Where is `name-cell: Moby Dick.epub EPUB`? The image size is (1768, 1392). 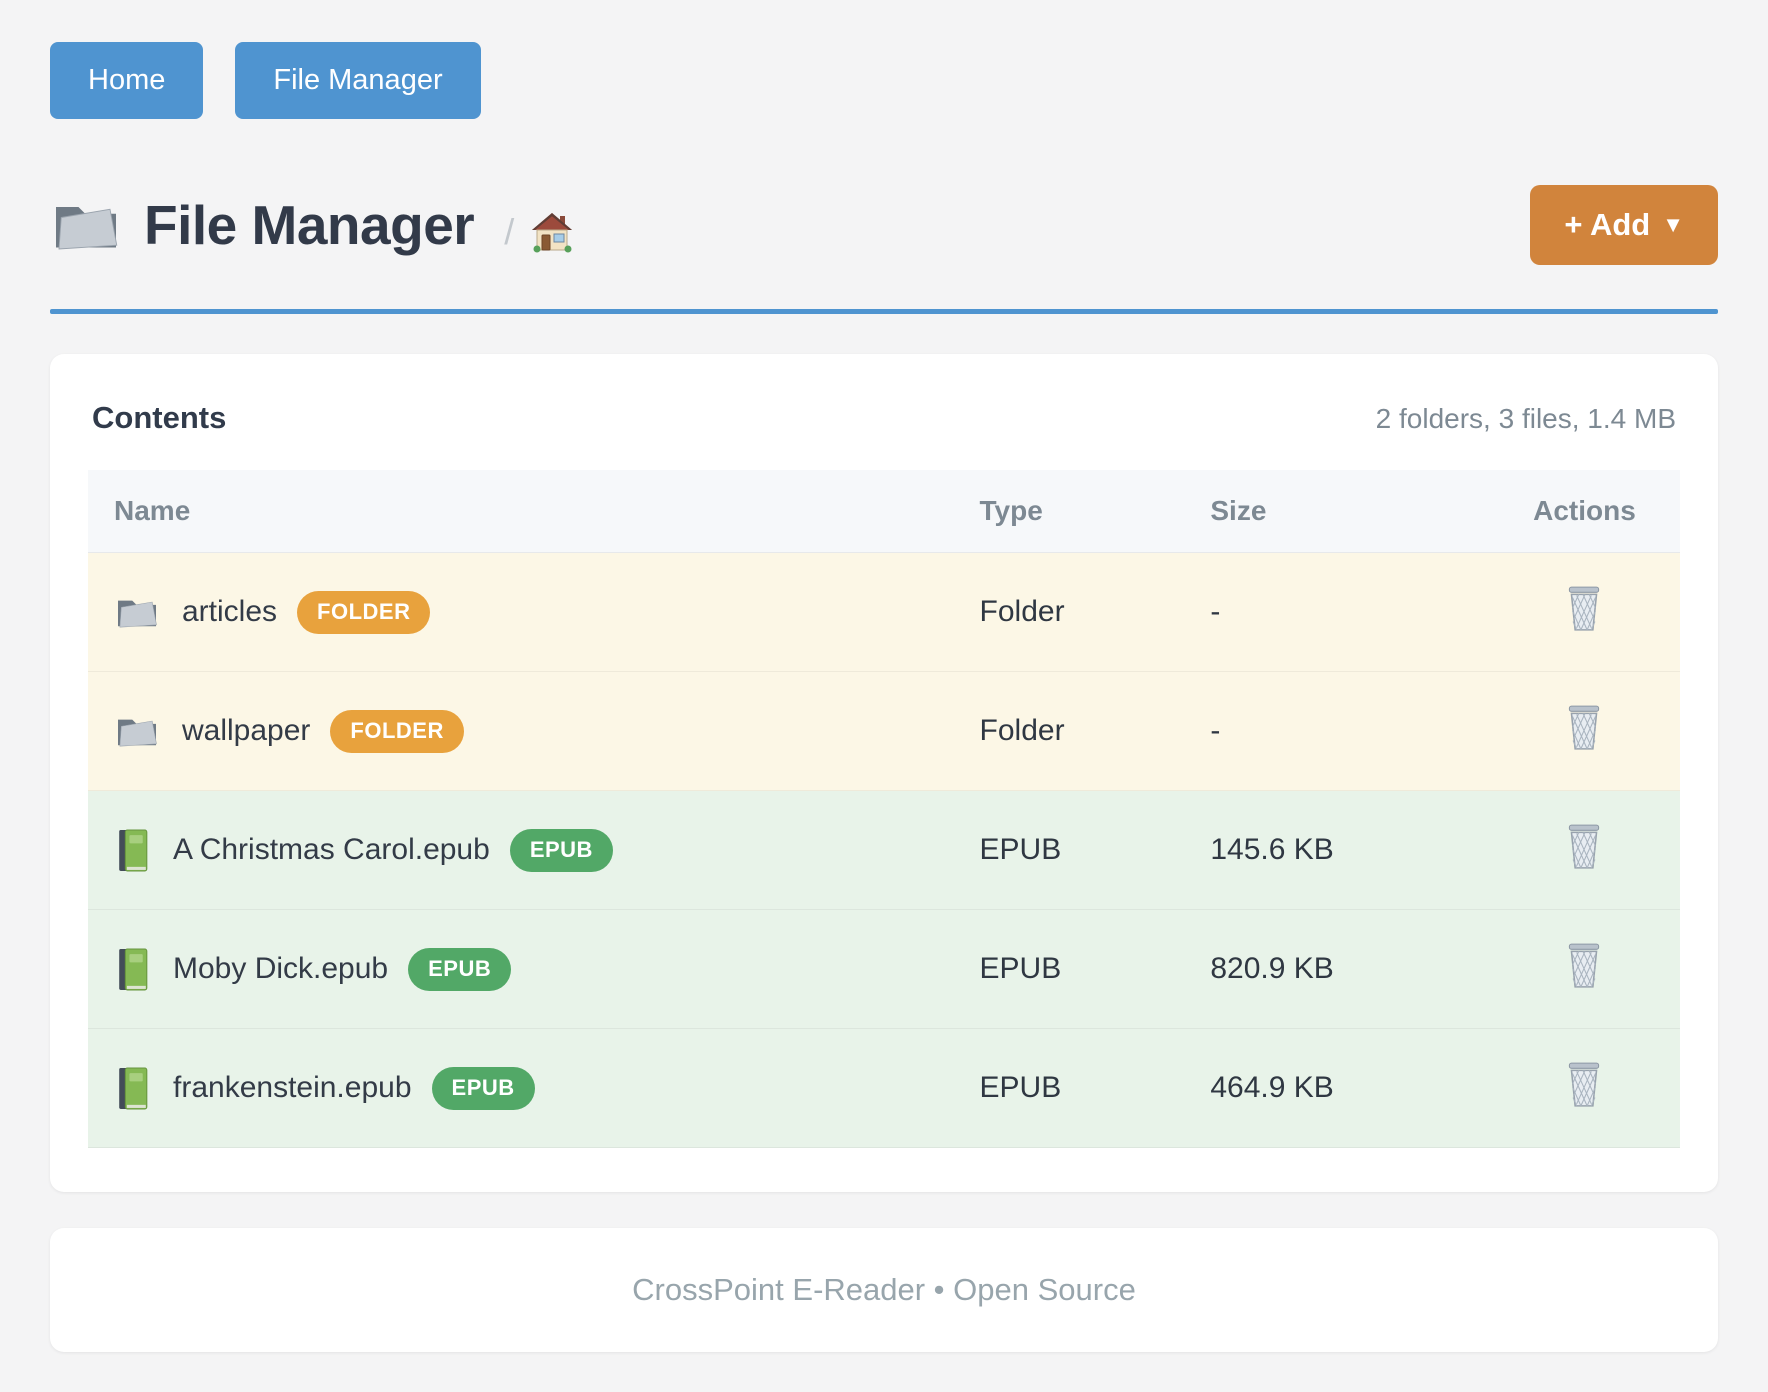 name-cell: Moby Dick.epub EPUB is located at coordinates (534, 969).